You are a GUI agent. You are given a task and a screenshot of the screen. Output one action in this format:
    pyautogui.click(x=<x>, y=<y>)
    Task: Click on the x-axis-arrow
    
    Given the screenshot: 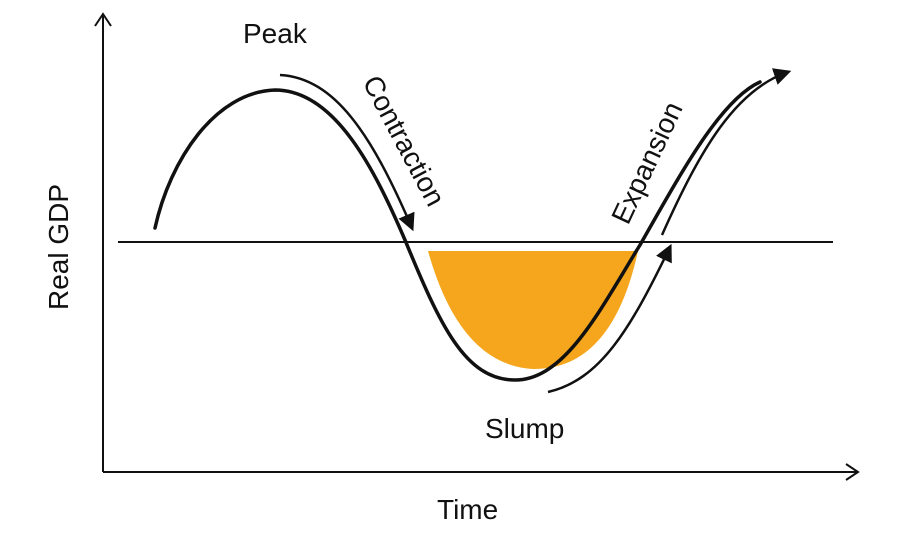 What is the action you would take?
    pyautogui.click(x=852, y=472)
    